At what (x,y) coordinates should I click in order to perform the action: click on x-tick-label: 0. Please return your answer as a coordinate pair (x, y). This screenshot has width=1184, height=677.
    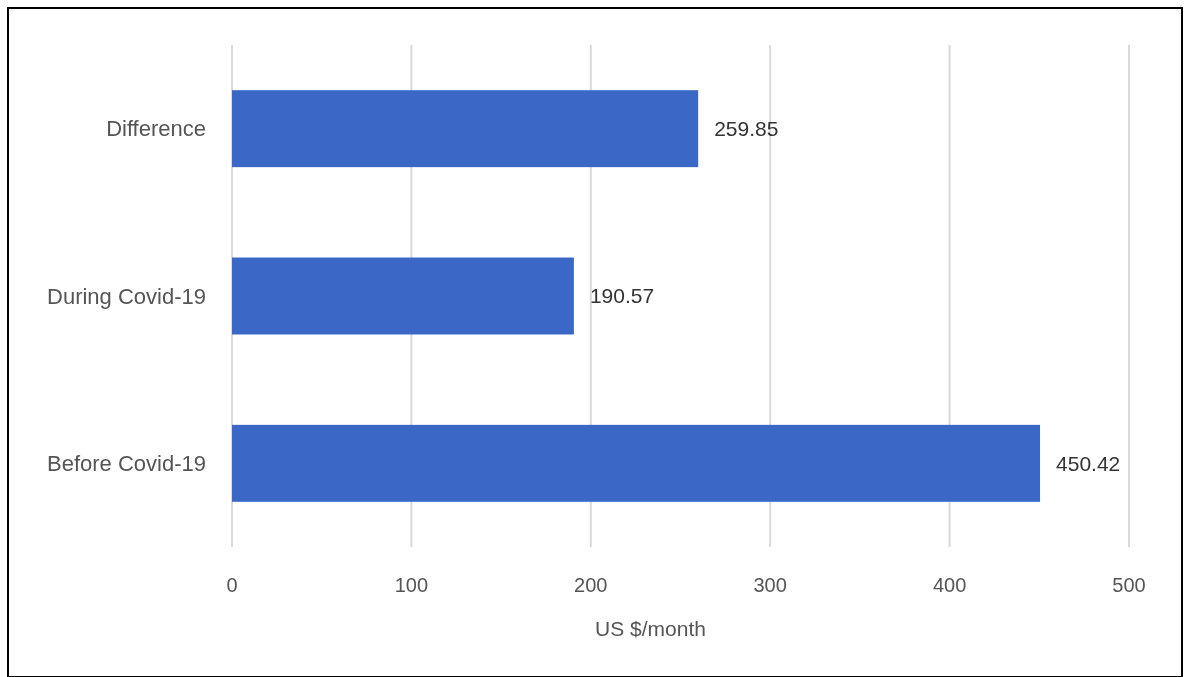
    Looking at the image, I should click on (232, 585).